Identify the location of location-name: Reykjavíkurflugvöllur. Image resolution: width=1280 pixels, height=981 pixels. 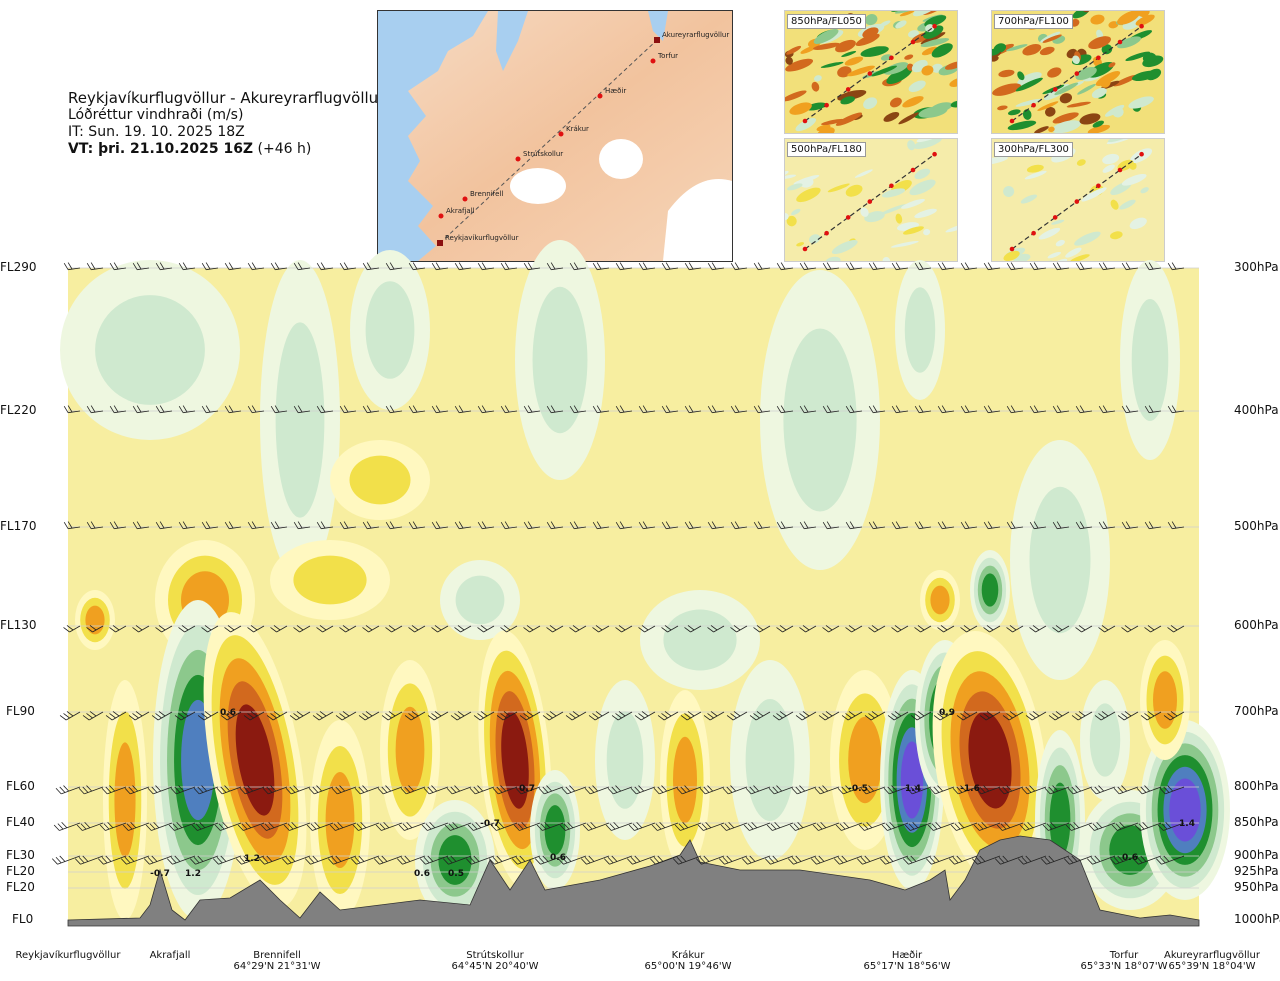
(68, 955).